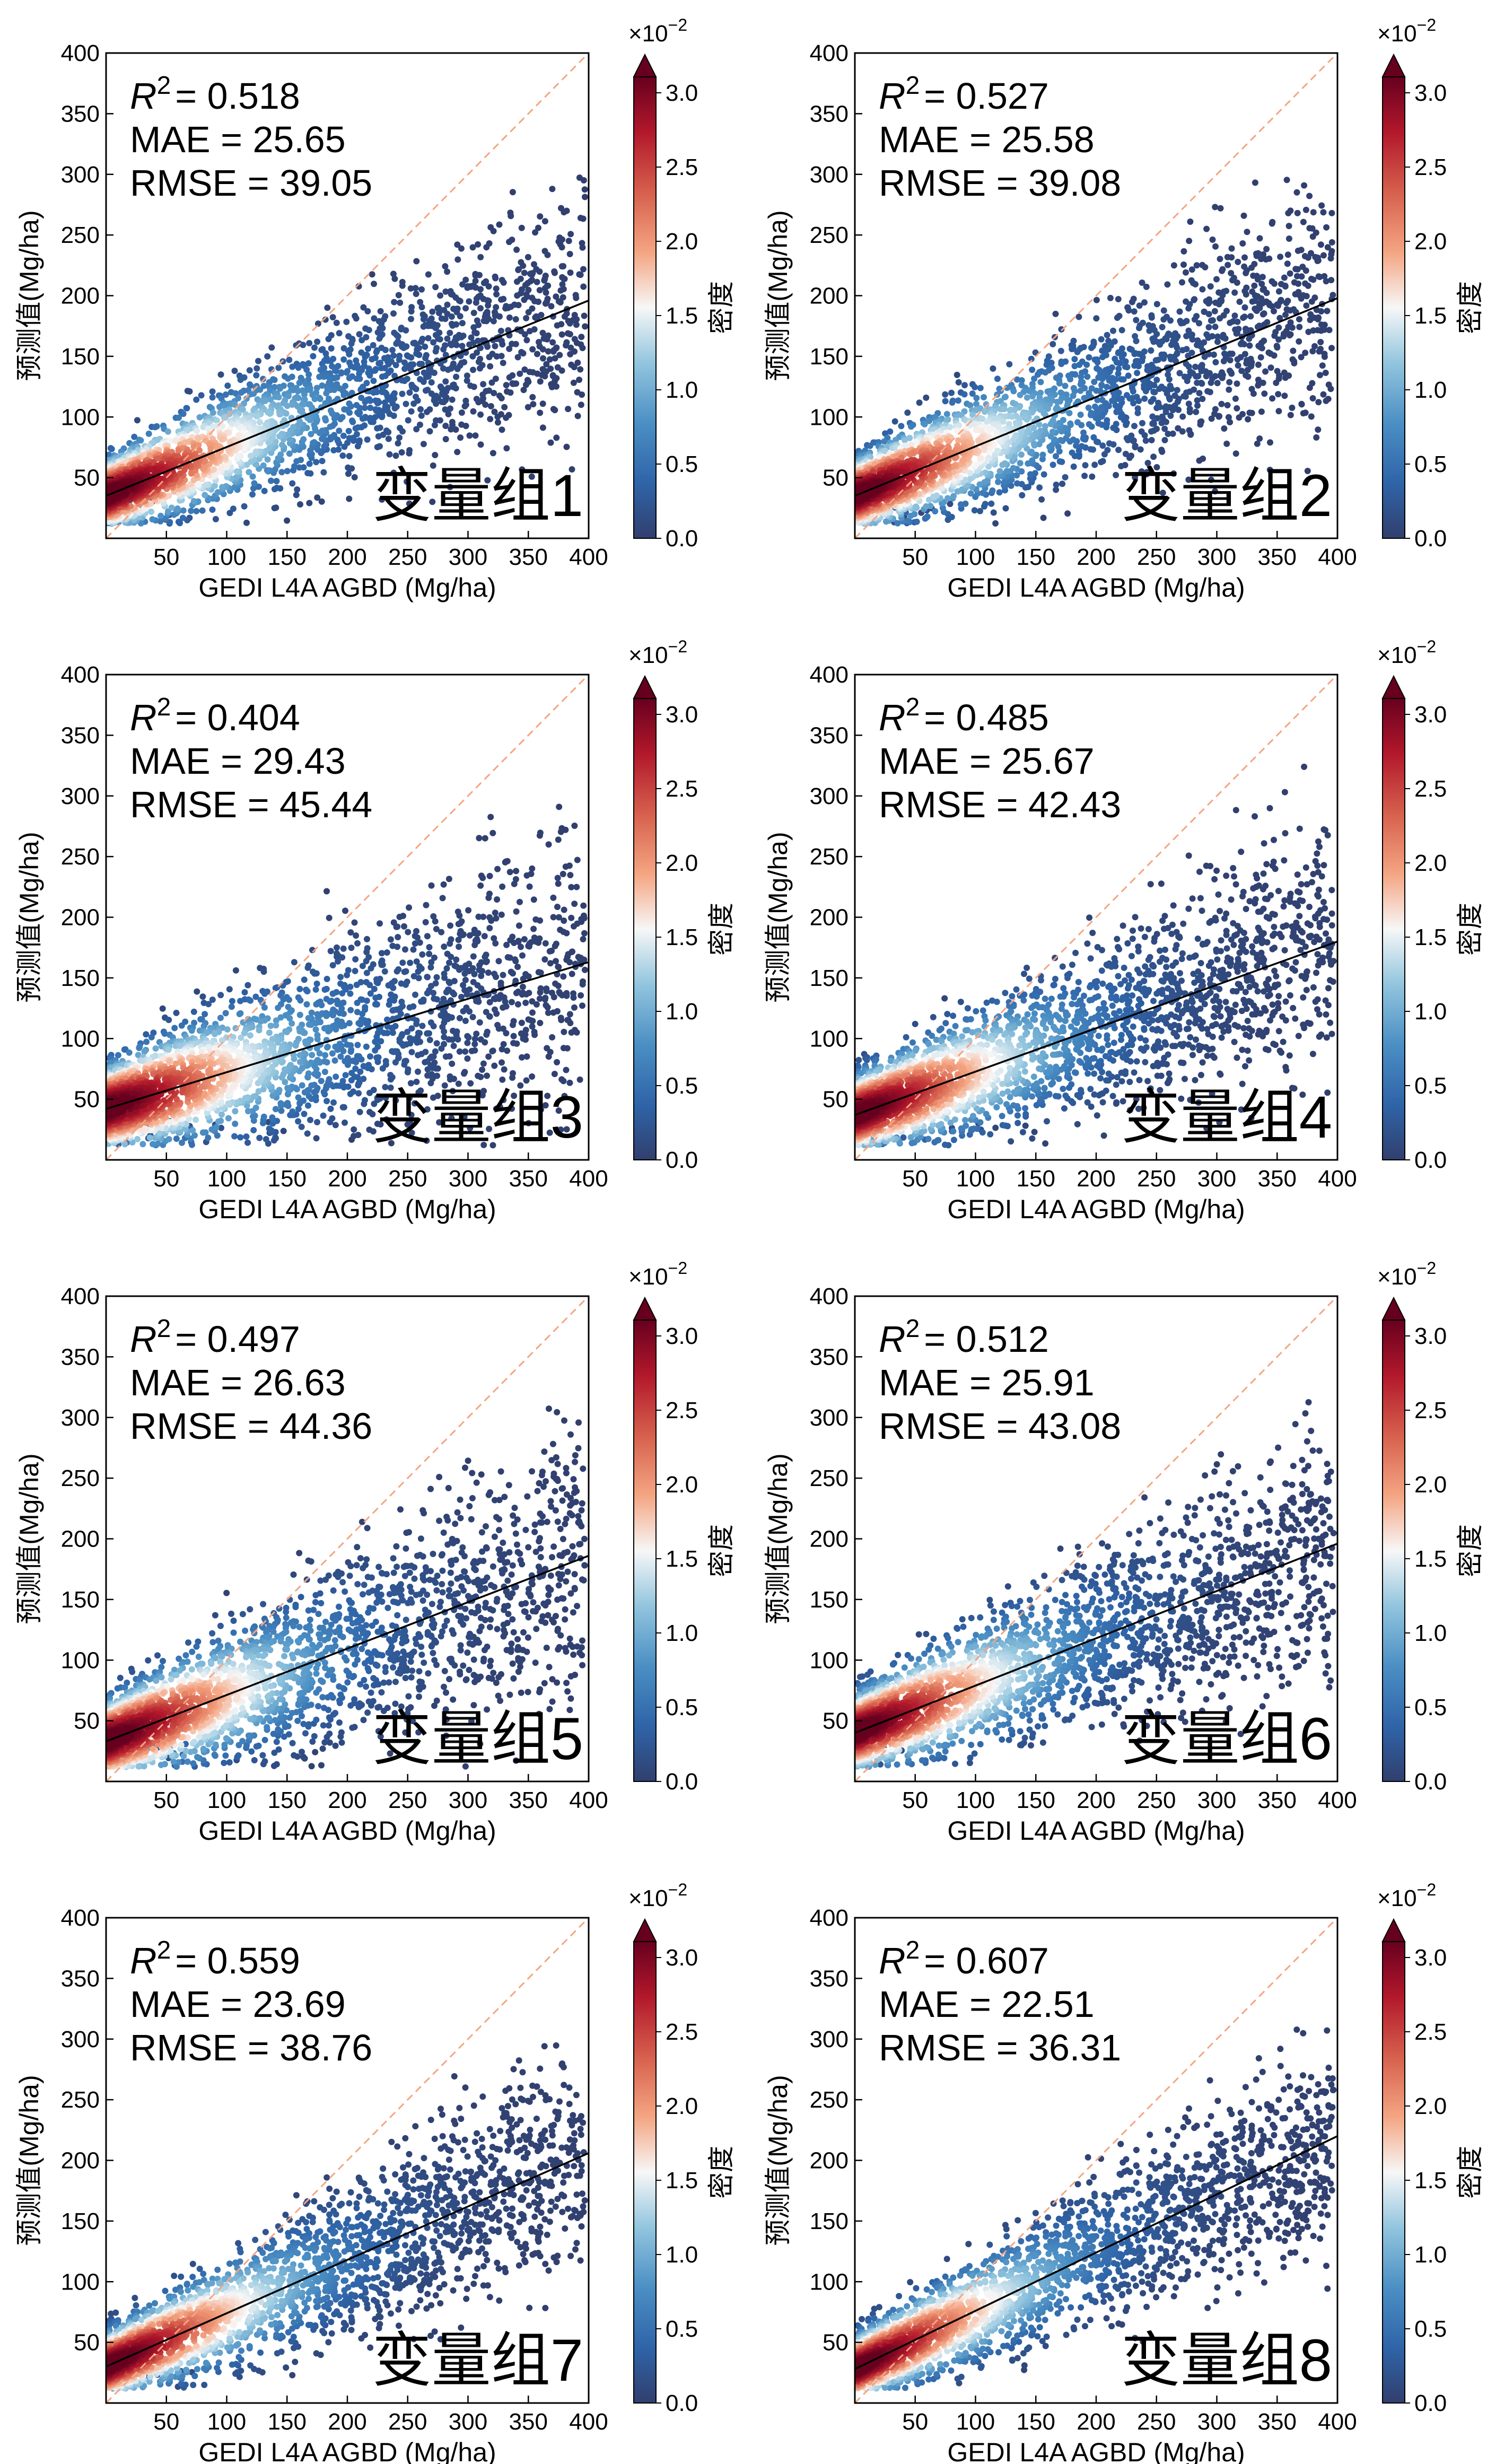 The image size is (1487, 2464). Describe the element at coordinates (215, 94) in the screenshot. I see `r2-stat: R2 = 0.518` at that location.